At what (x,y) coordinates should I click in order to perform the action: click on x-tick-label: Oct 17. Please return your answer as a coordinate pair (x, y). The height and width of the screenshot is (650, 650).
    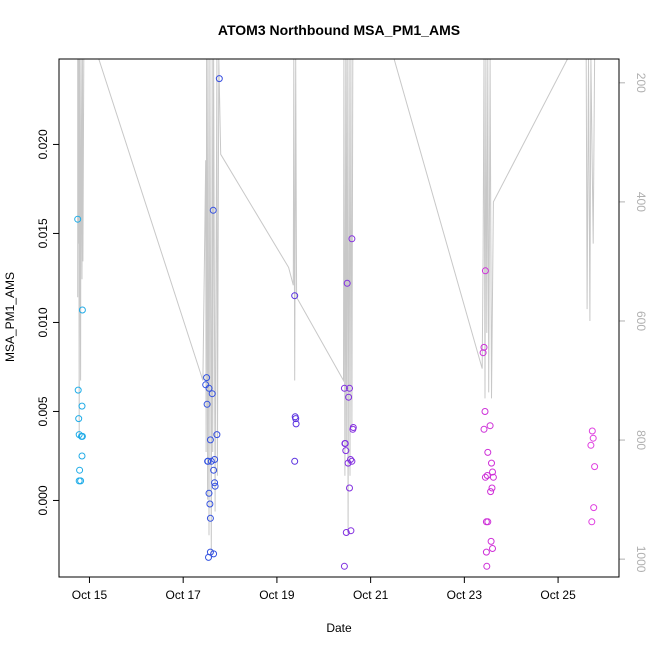
    Looking at the image, I should click on (184, 595).